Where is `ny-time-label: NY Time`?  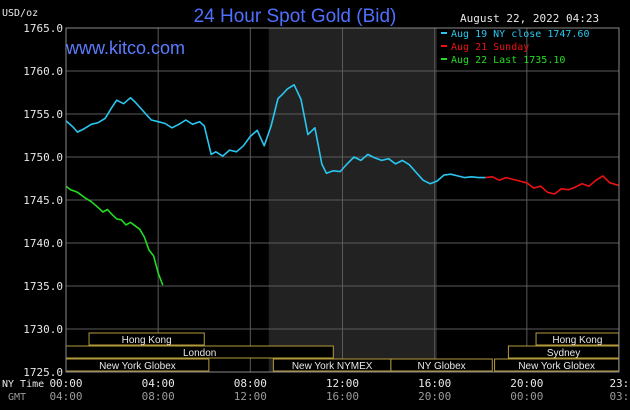 ny-time-label: NY Time is located at coordinates (23, 384).